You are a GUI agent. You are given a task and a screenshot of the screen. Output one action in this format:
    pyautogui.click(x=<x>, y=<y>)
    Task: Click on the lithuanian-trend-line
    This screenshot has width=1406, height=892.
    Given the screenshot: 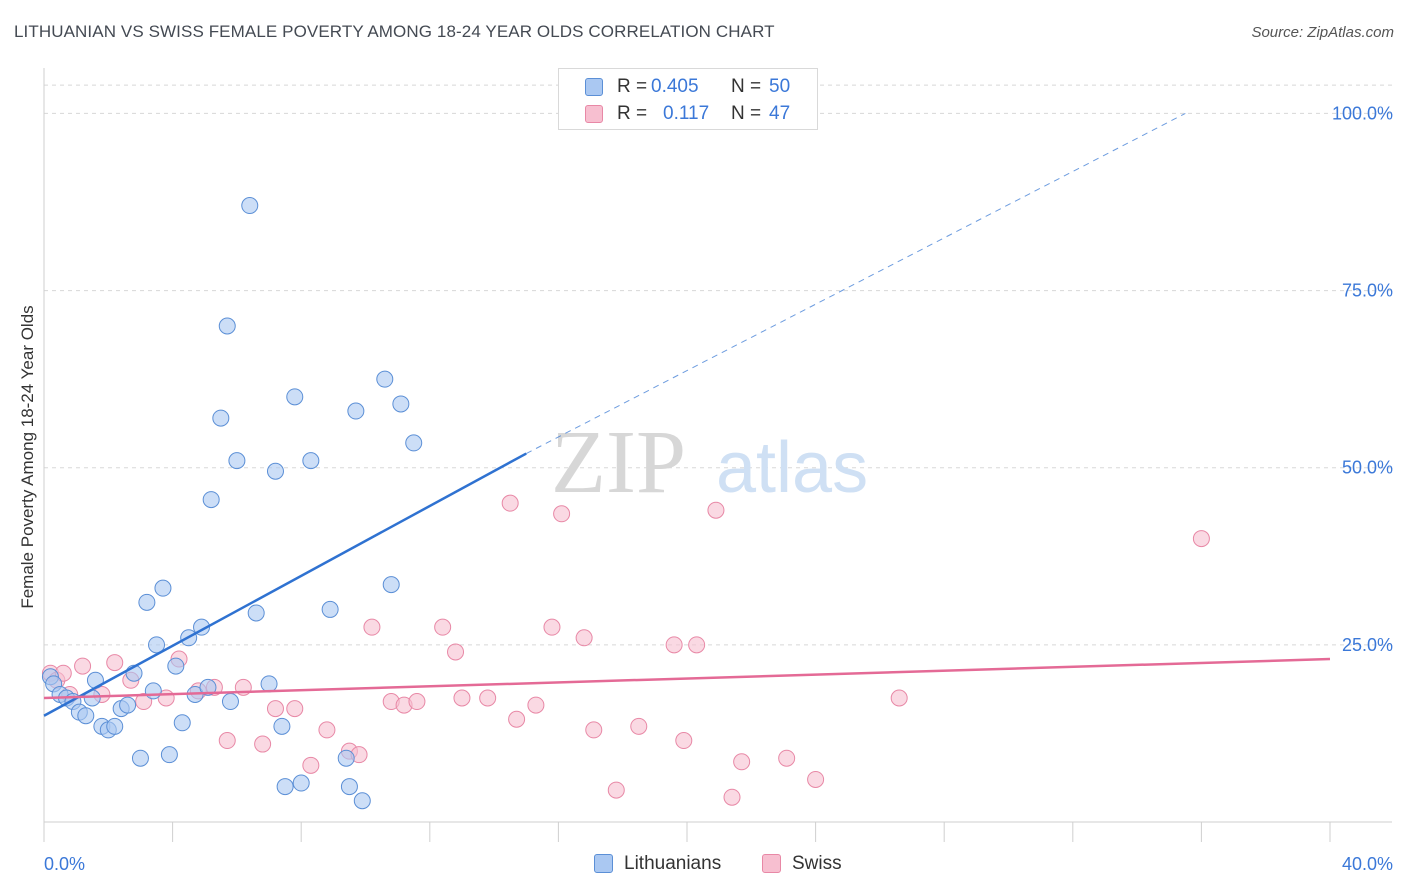 What is the action you would take?
    pyautogui.click(x=285, y=584)
    